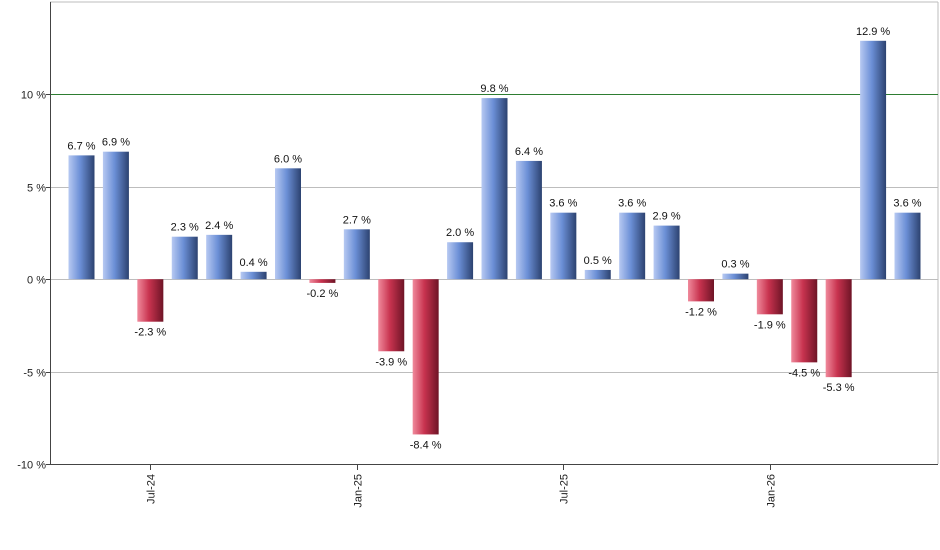  Describe the element at coordinates (873, 32) in the screenshot. I see `data-label: 12.9 %` at that location.